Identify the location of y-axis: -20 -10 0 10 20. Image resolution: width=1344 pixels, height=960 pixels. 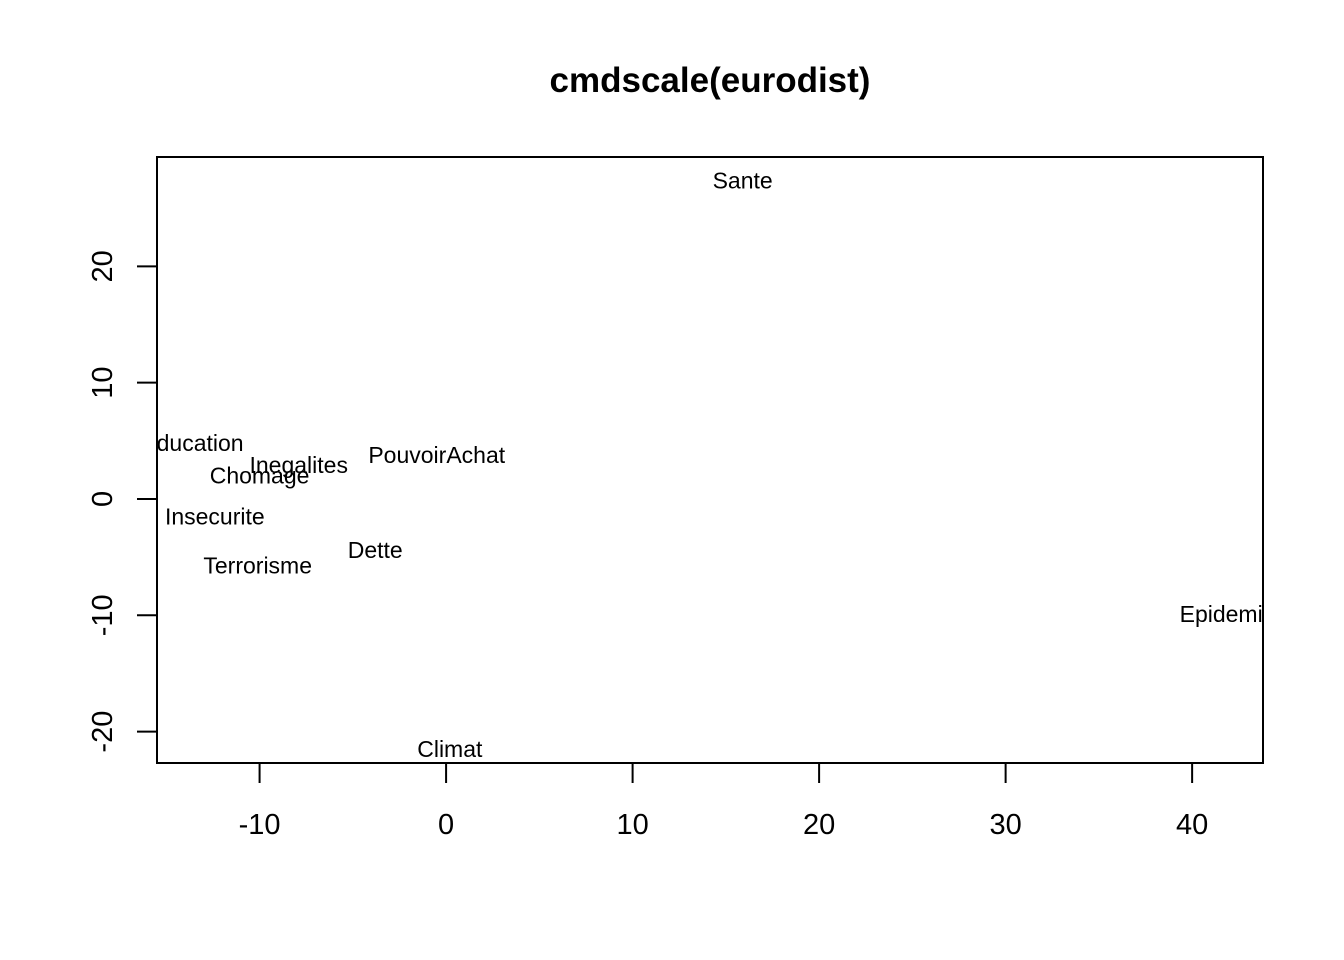
(122, 501).